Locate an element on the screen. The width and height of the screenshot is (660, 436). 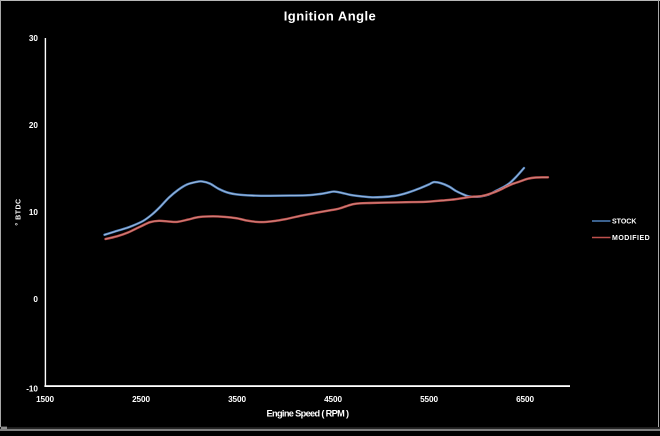
svg-text: 1500 is located at coordinates (45, 399).